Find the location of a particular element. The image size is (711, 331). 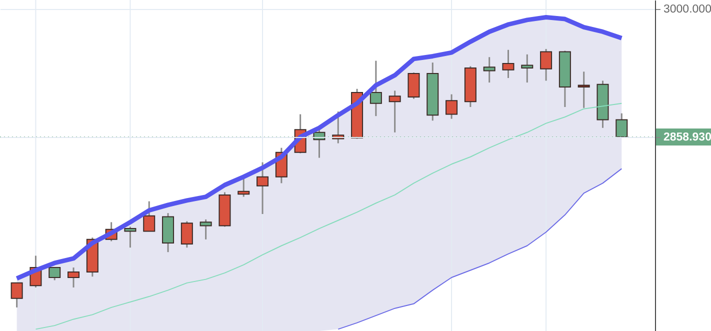

y-tick-label: 2858.930 is located at coordinates (687, 138).